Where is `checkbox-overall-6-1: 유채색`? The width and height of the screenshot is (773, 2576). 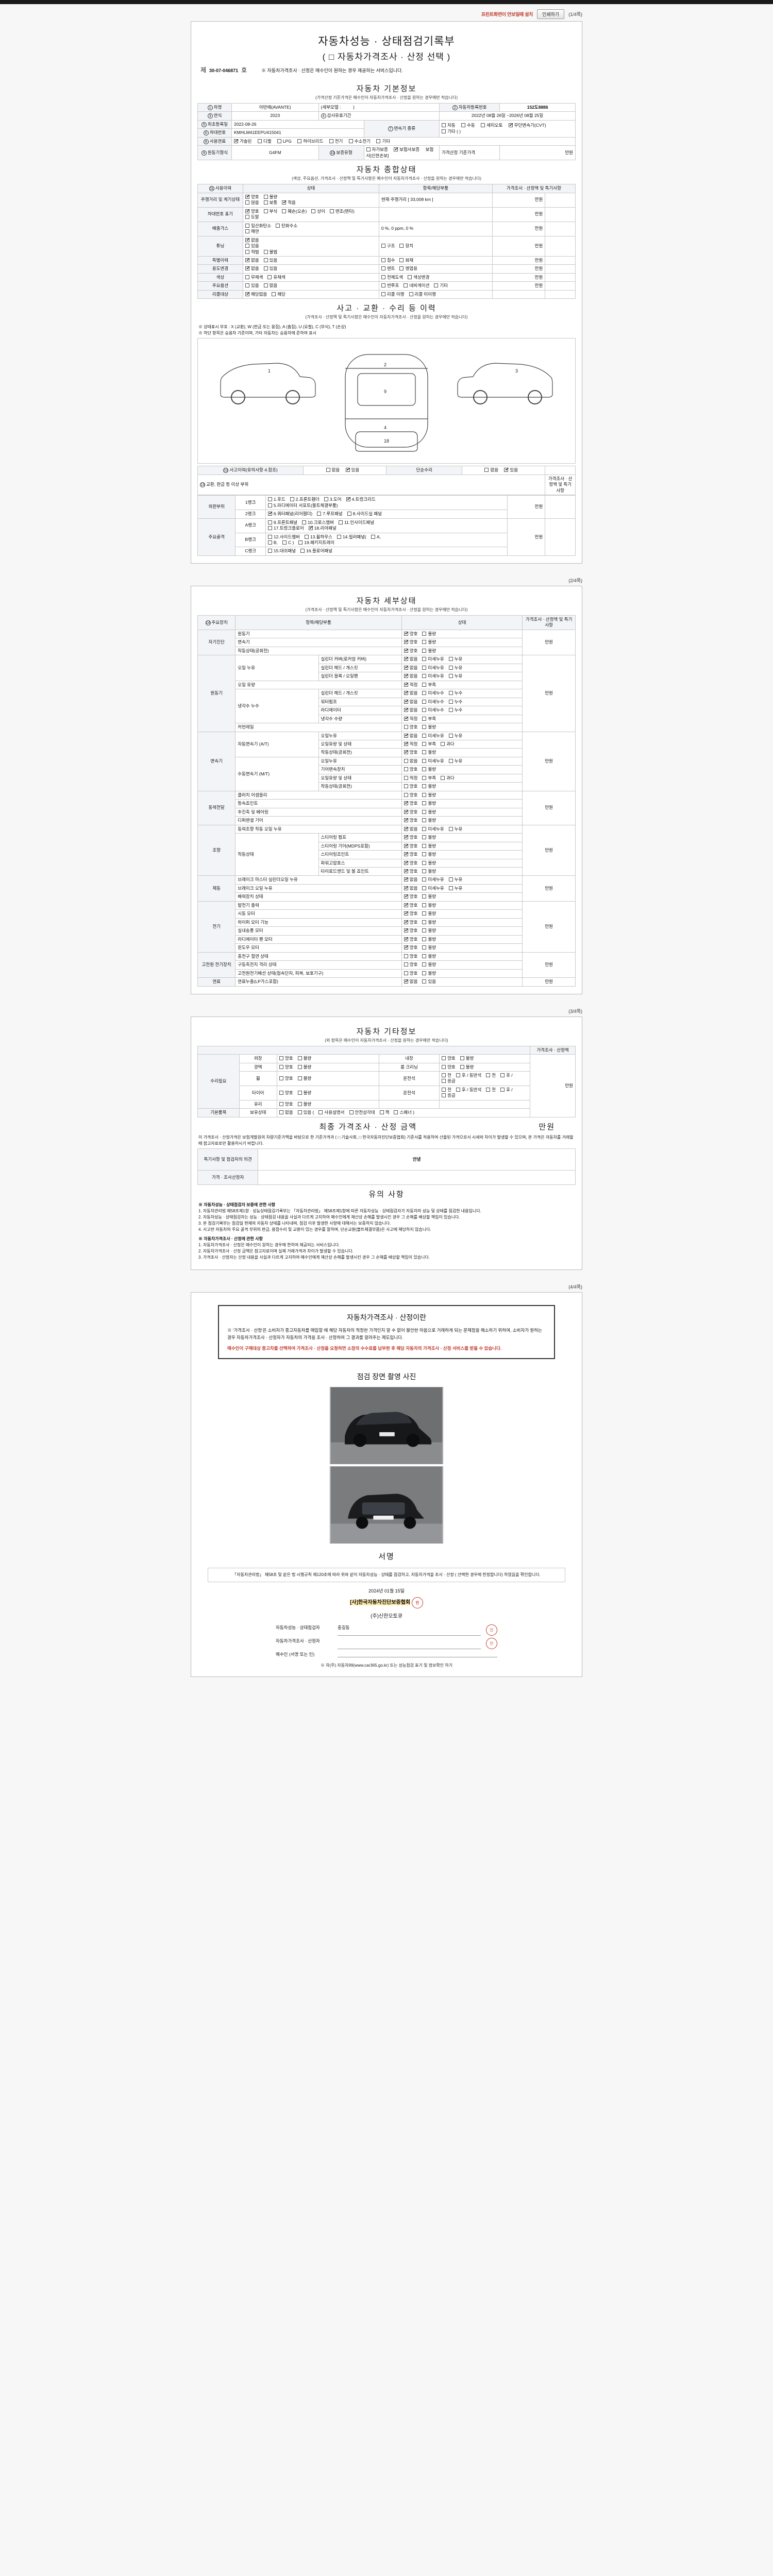 checkbox-overall-6-1: 유채색 is located at coordinates (276, 277).